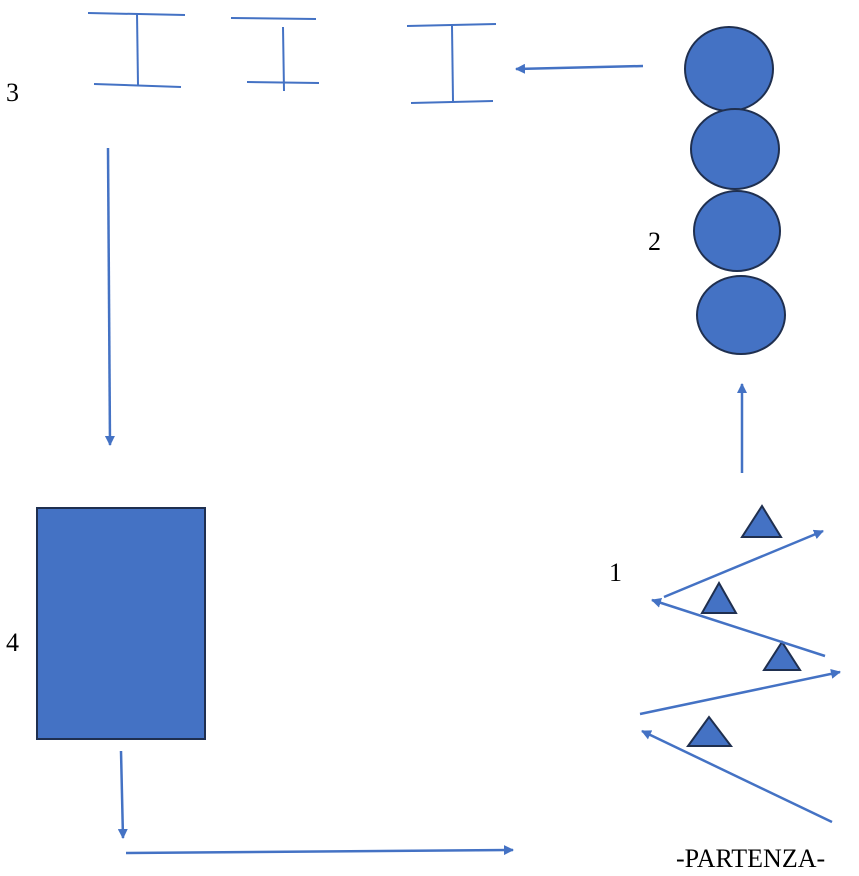 The height and width of the screenshot is (876, 859). What do you see at coordinates (615, 572) in the screenshot?
I see `station-1-label: 1` at bounding box center [615, 572].